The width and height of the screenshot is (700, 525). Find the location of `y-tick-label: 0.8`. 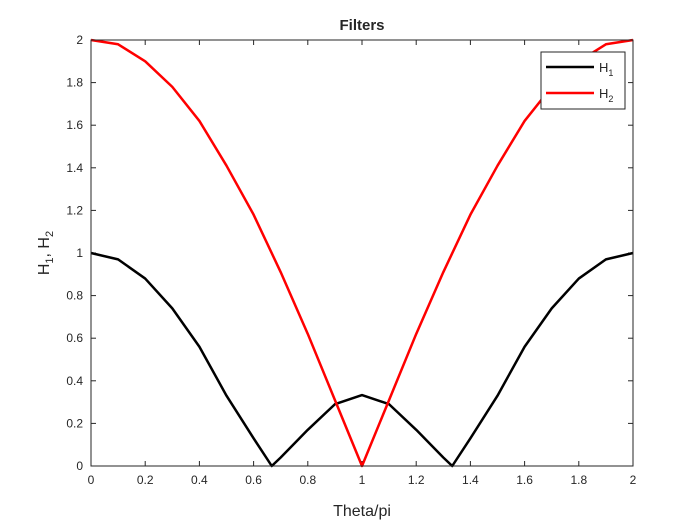

y-tick-label: 0.8 is located at coordinates (74, 296).